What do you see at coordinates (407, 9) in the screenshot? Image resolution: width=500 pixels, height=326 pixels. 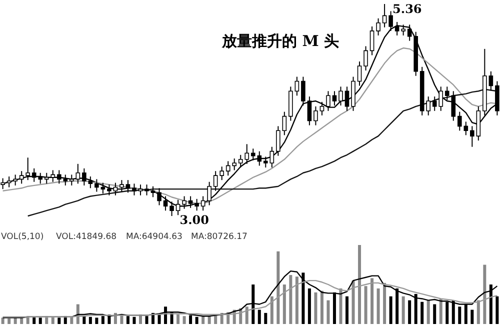 I see `annotation: 5.36` at bounding box center [407, 9].